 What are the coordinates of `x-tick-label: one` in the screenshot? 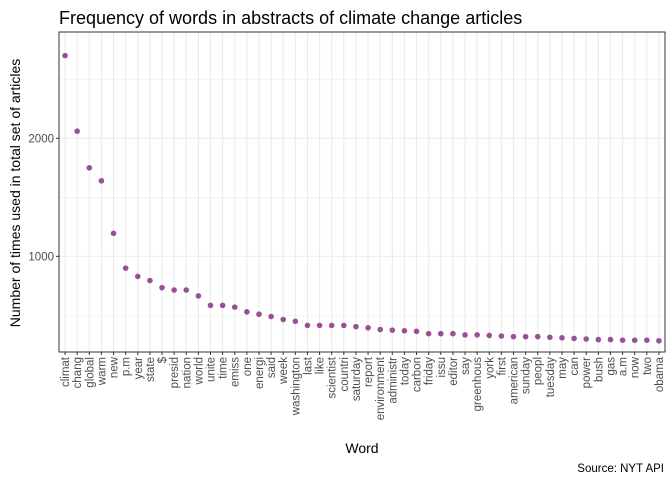 It's located at (248, 366).